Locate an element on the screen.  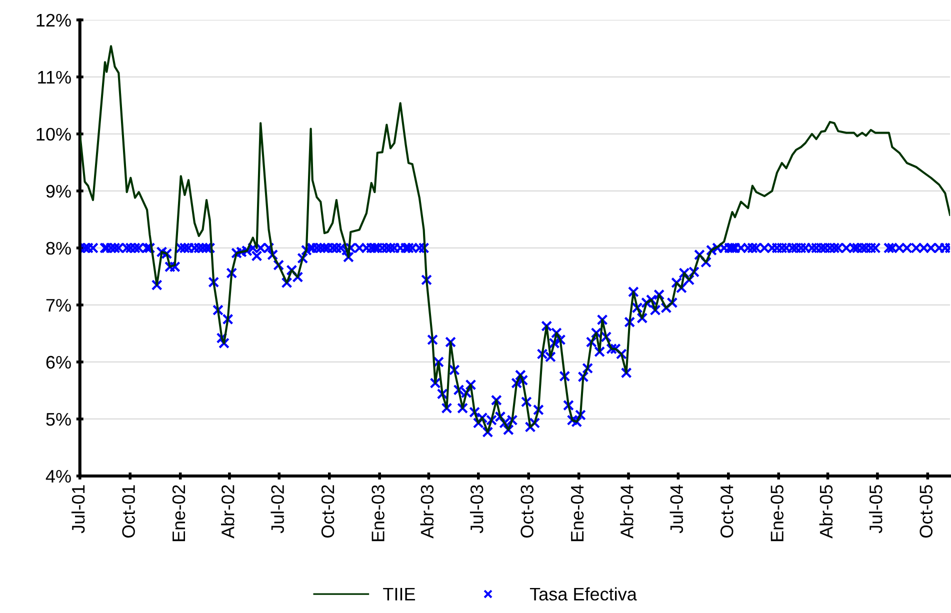
y-tick-label: 7% is located at coordinates (58, 305).